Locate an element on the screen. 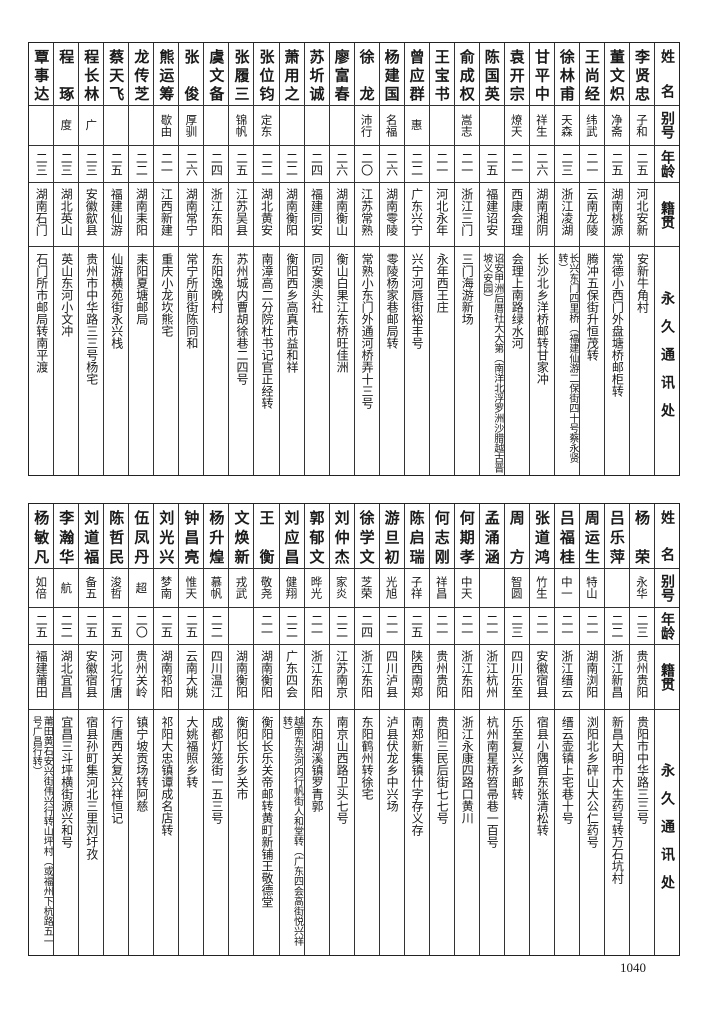 This screenshot has height=1024, width=724. cell-address: 宿县孙町集河北三里刘圩孜 is located at coordinates (91, 832).